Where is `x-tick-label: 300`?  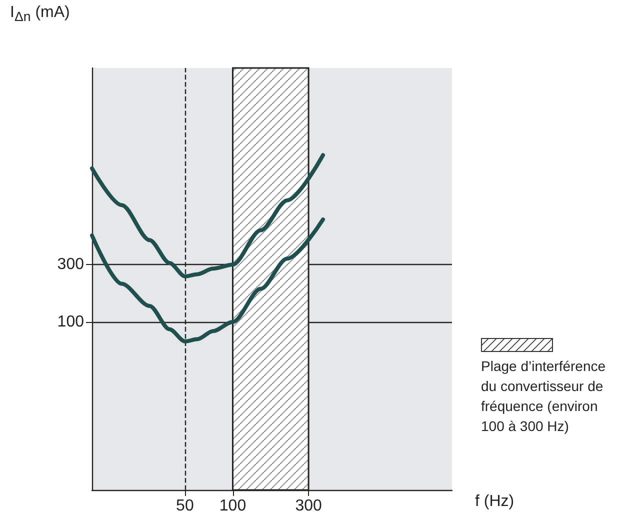 x-tick-label: 300 is located at coordinates (308, 506).